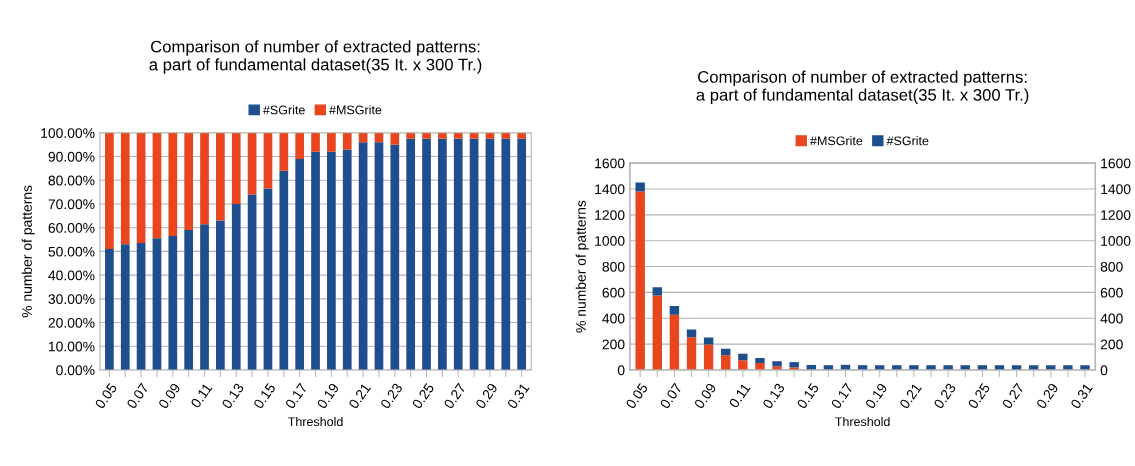  Describe the element at coordinates (1111, 266) in the screenshot. I see `y2-tick-label: 800` at that location.